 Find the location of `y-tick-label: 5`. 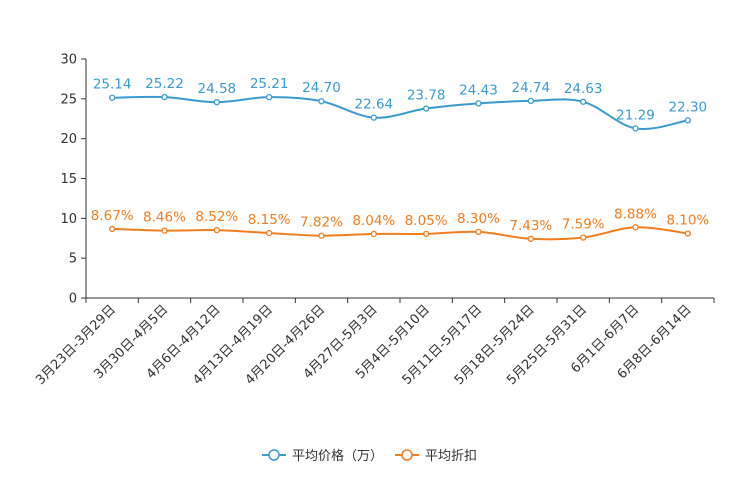

y-tick-label: 5 is located at coordinates (73, 259).